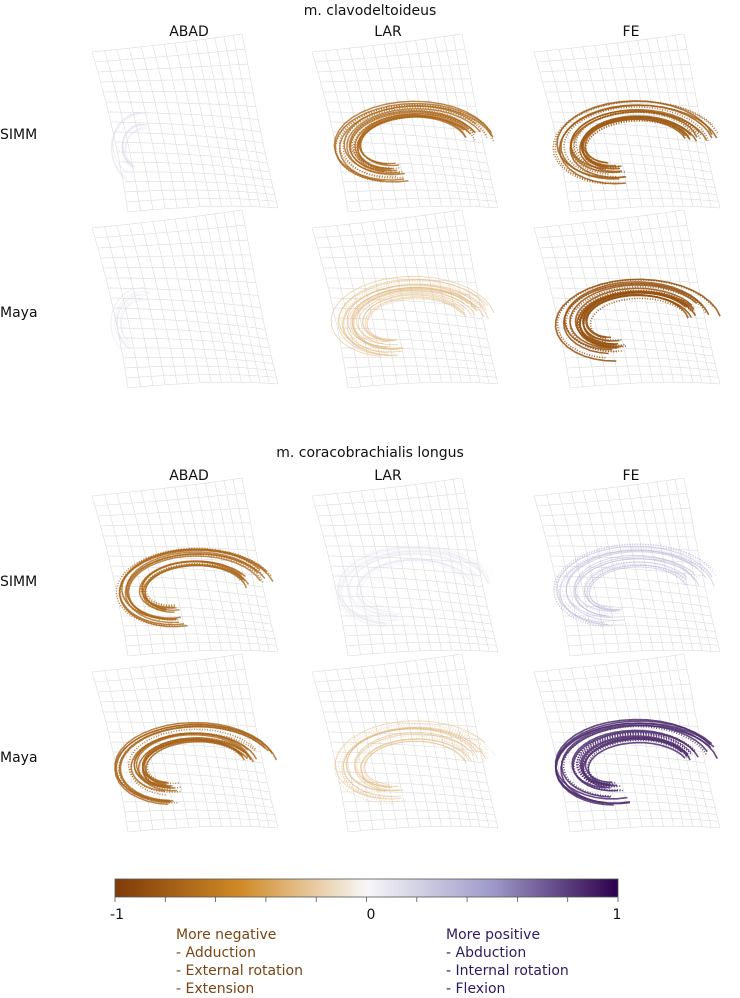 The image size is (740, 998). What do you see at coordinates (631, 32) in the screenshot?
I see `col-header-fe: FE` at bounding box center [631, 32].